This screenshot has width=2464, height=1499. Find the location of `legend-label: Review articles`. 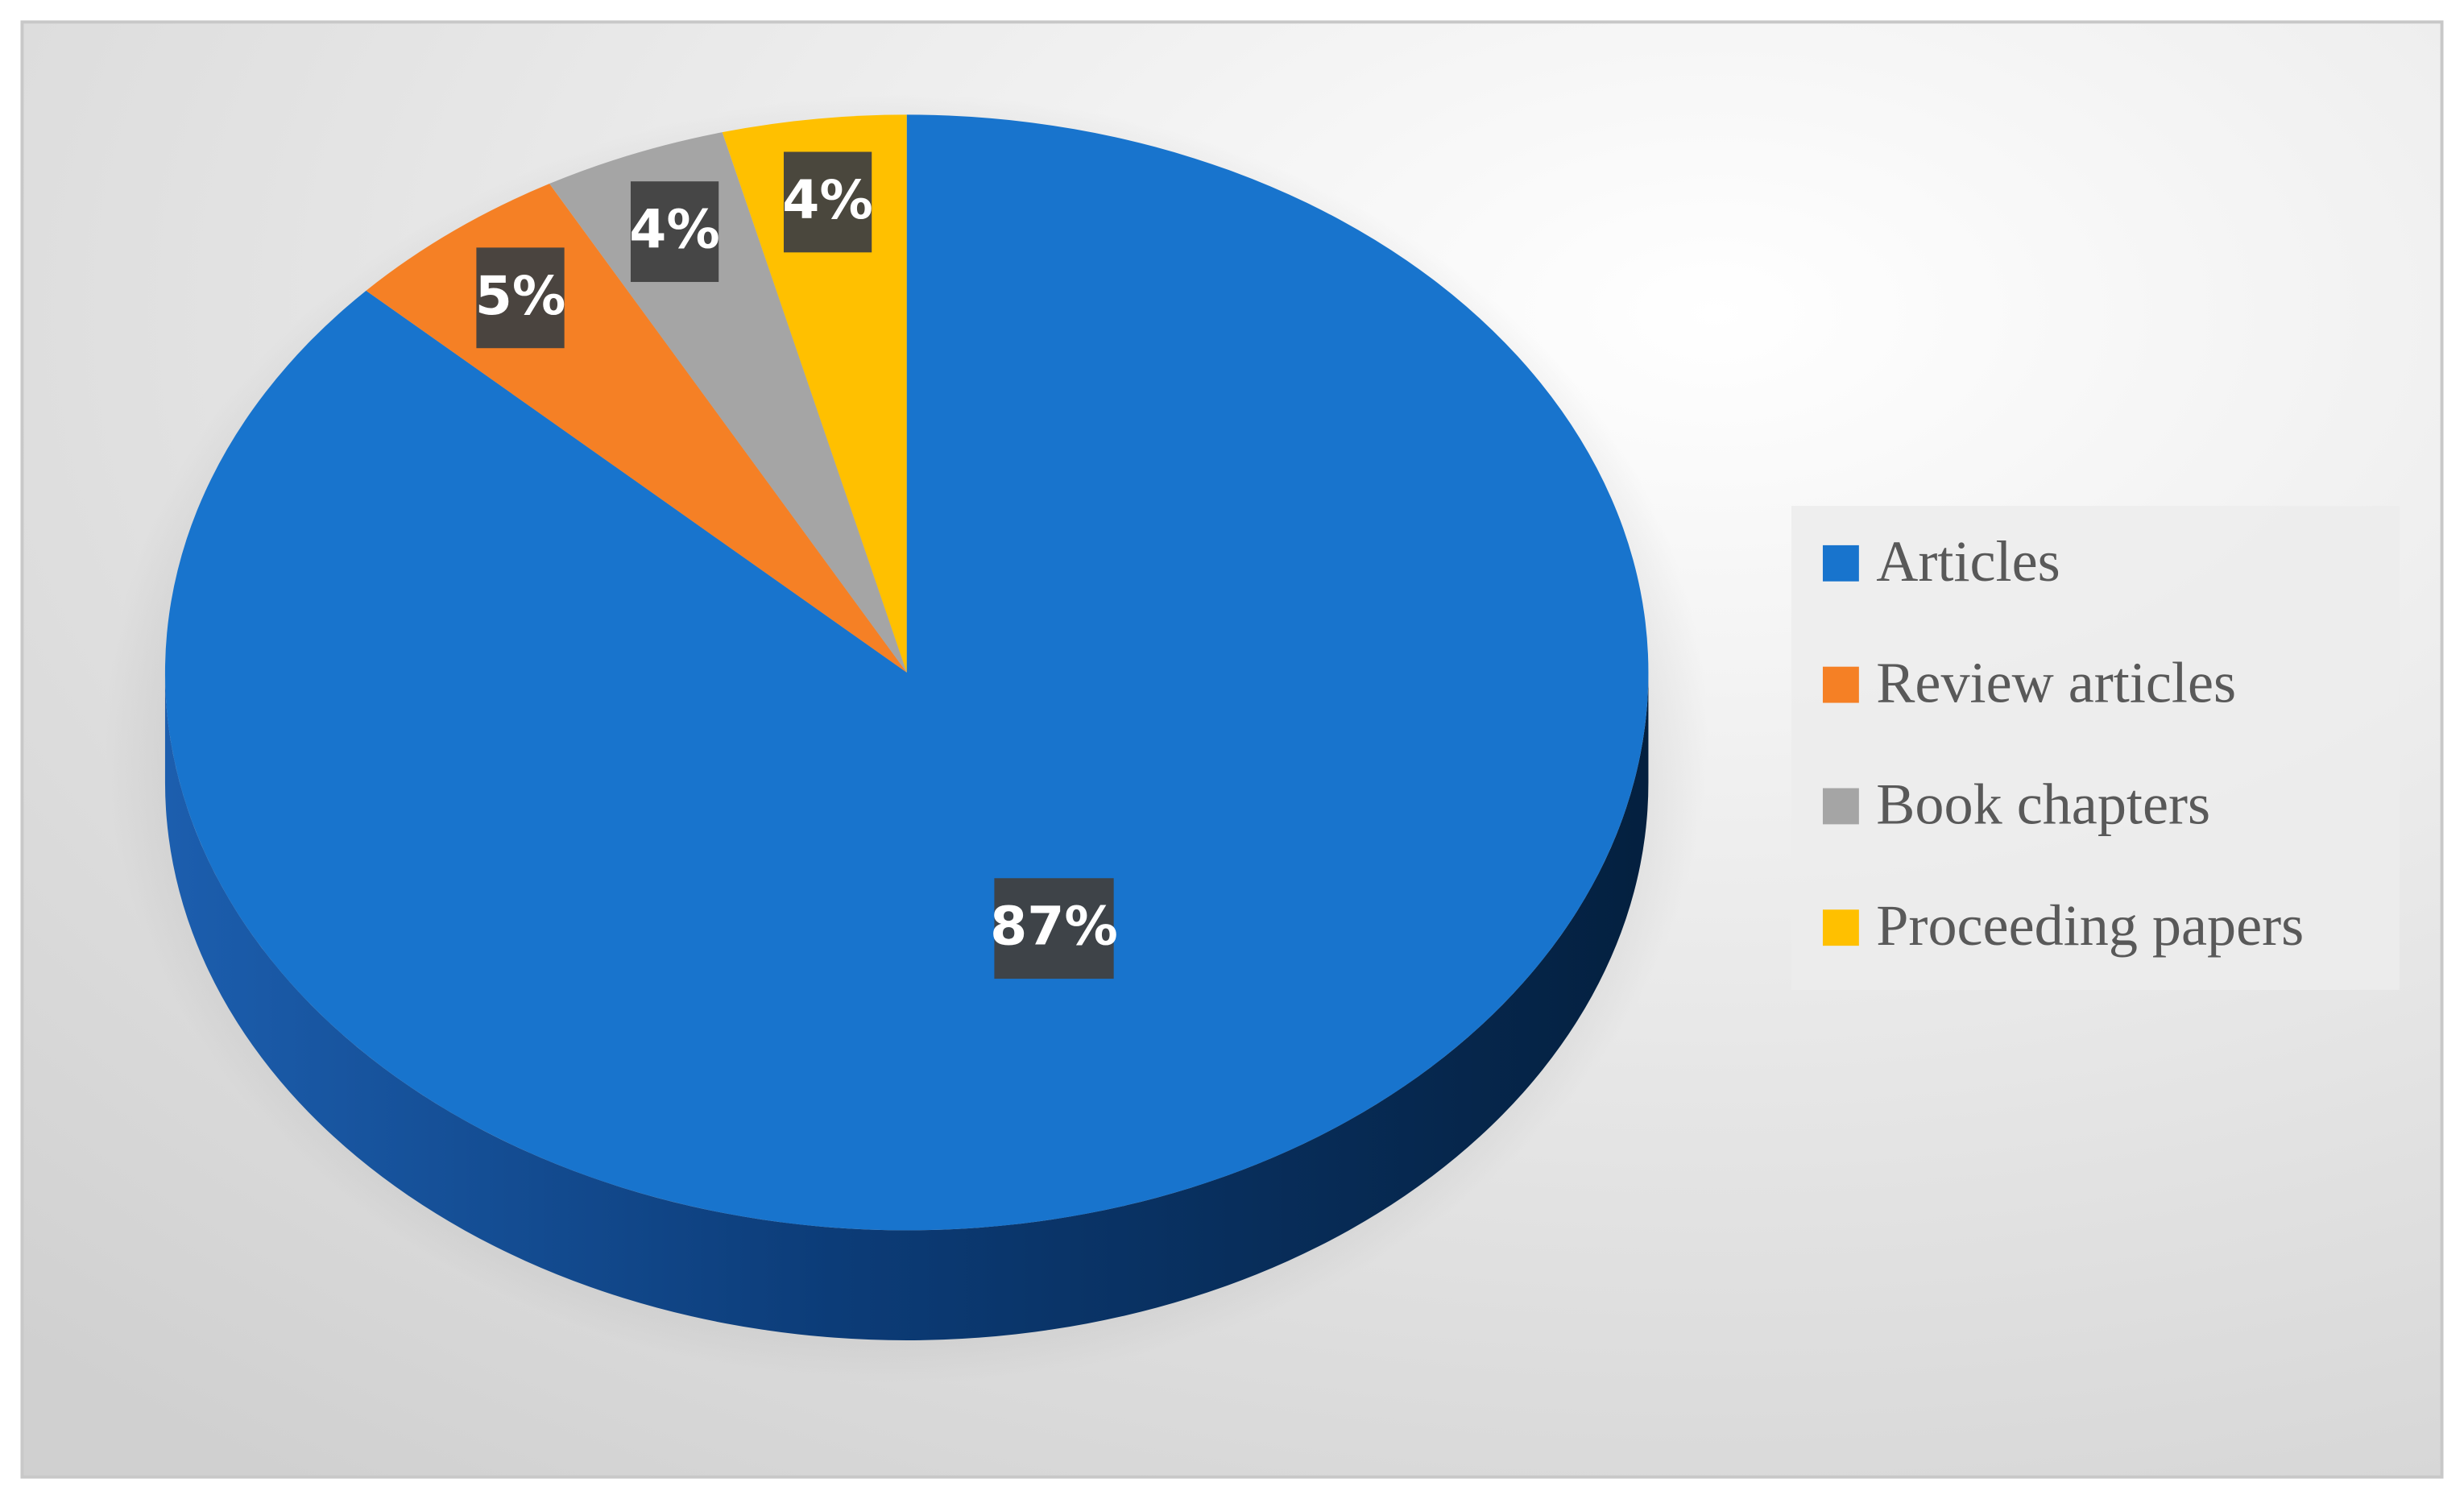

legend-label: Review articles is located at coordinates (2056, 683).